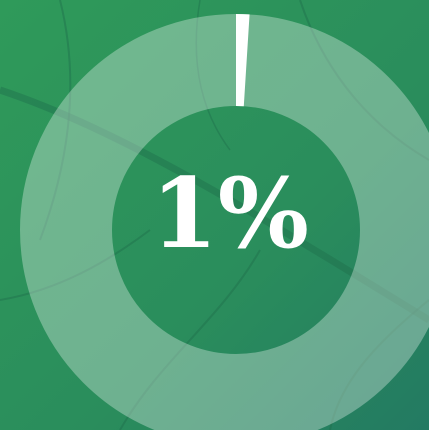 Image resolution: width=429 pixels, height=430 pixels. I want to click on marks, so click(243, 60).